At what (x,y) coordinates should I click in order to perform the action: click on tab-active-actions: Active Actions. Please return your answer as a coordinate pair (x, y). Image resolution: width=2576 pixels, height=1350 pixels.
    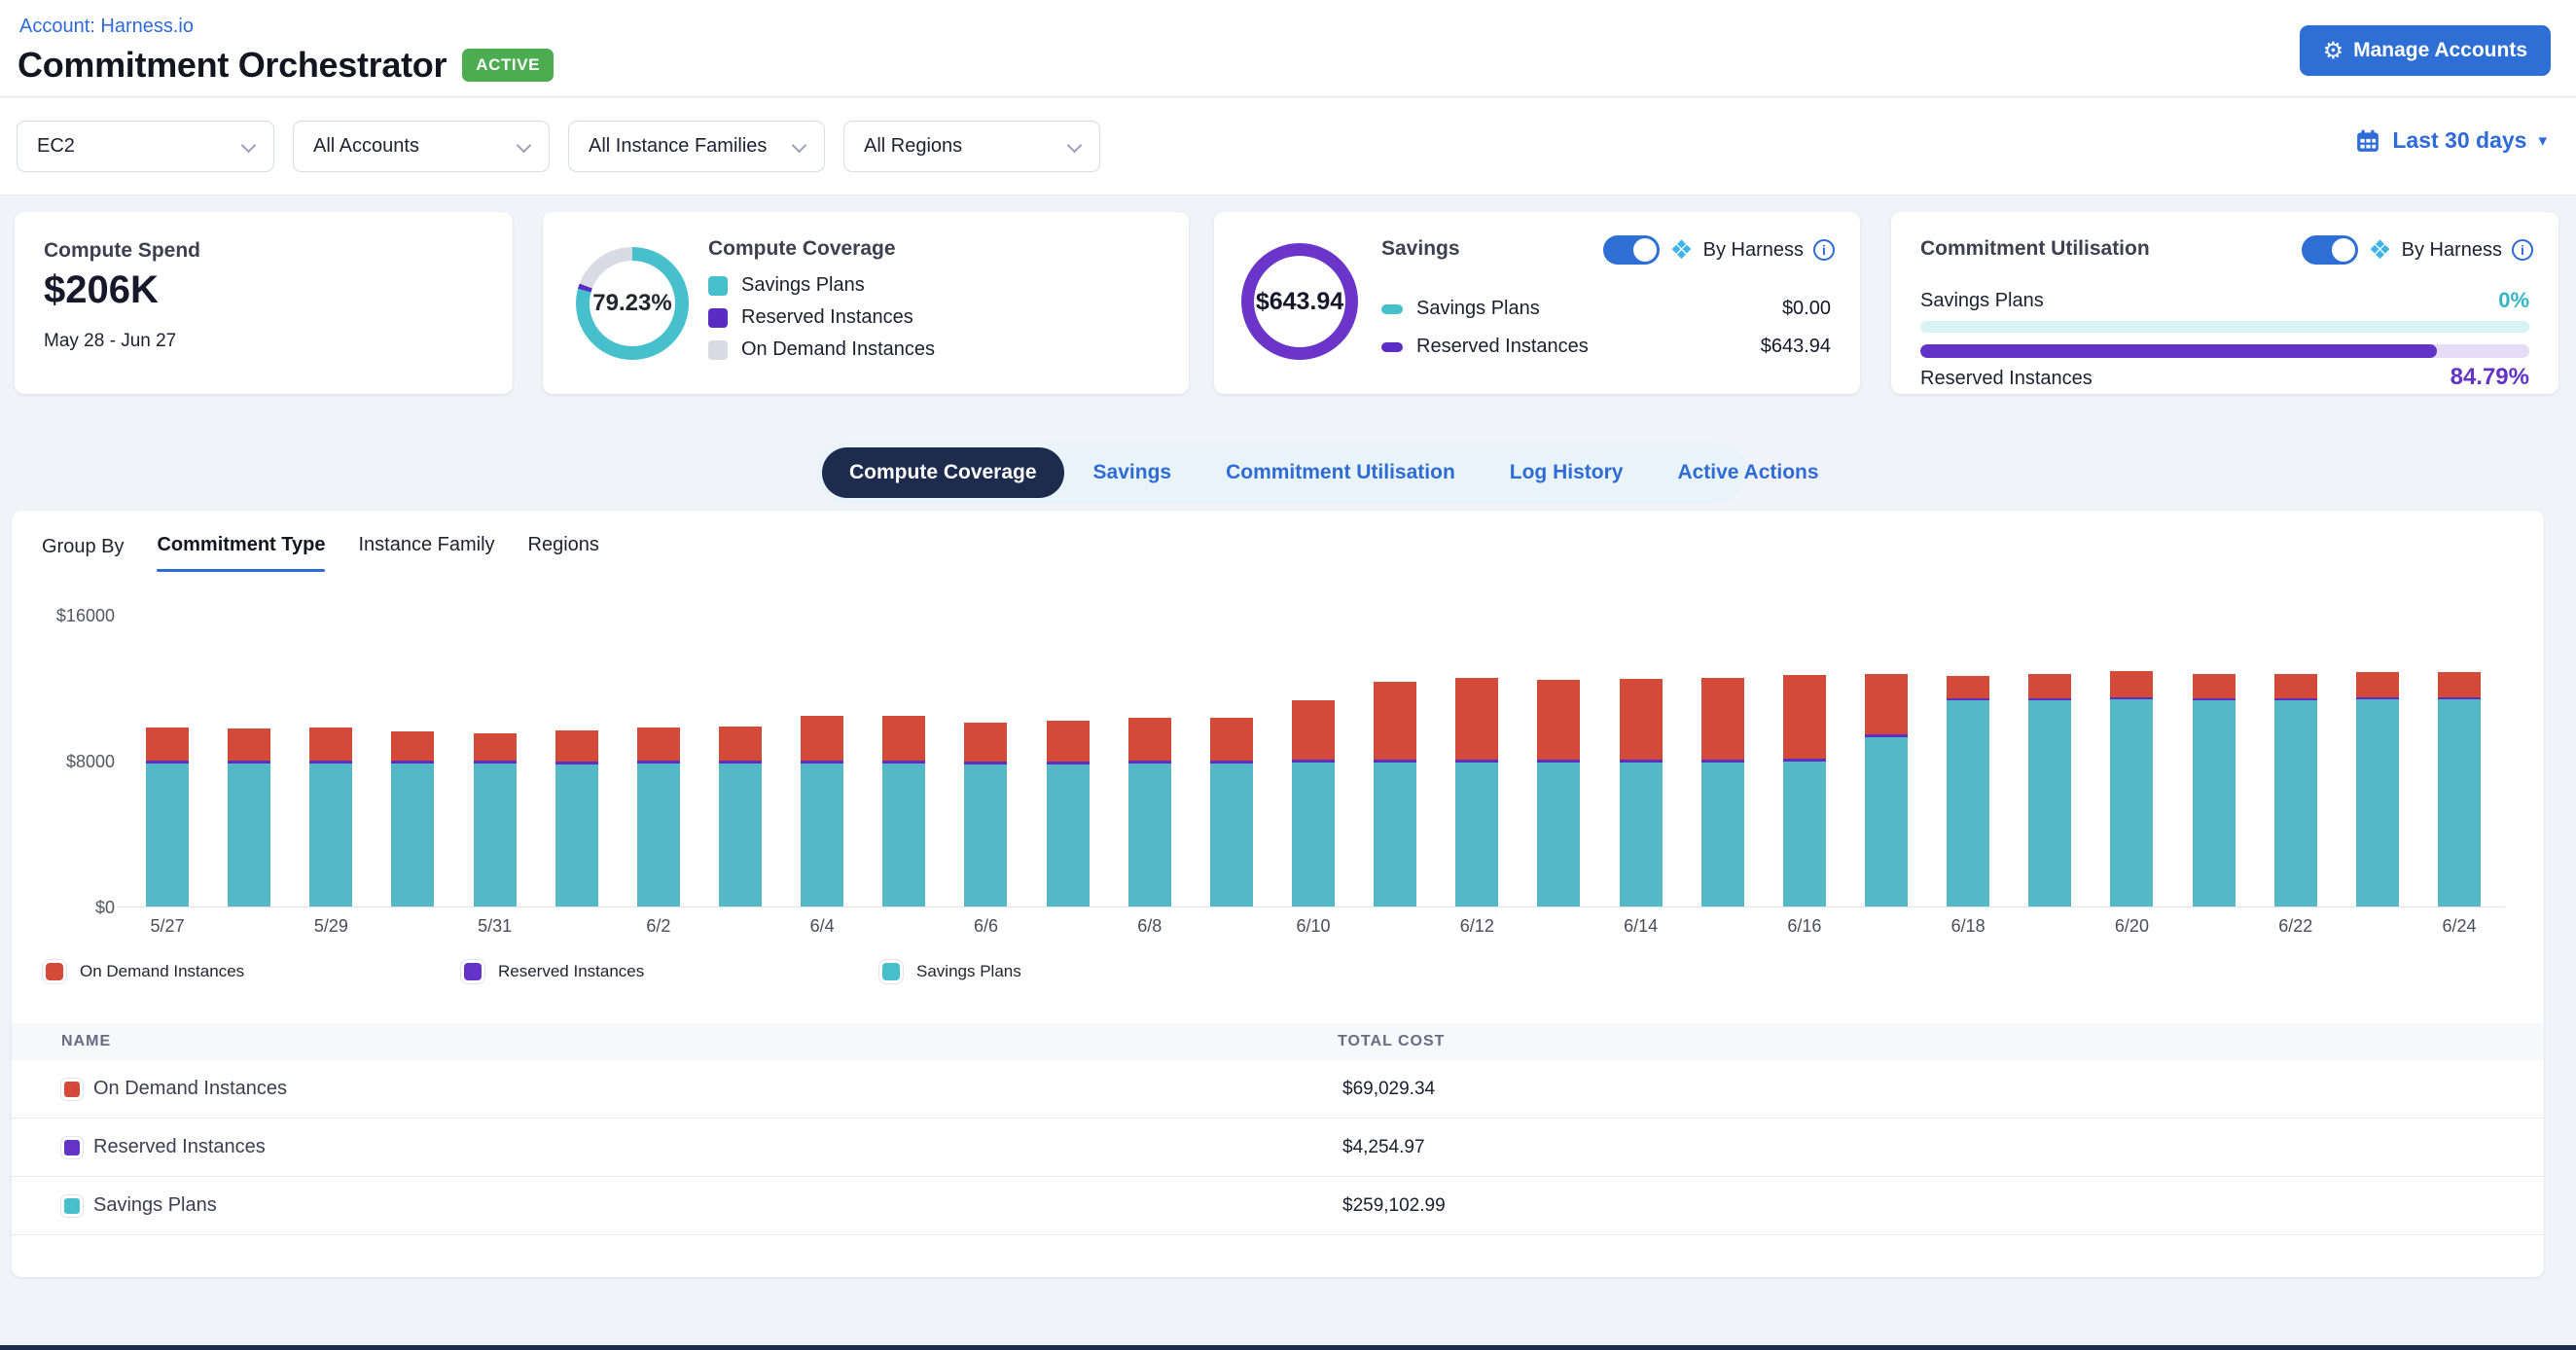
    Looking at the image, I should click on (1748, 472).